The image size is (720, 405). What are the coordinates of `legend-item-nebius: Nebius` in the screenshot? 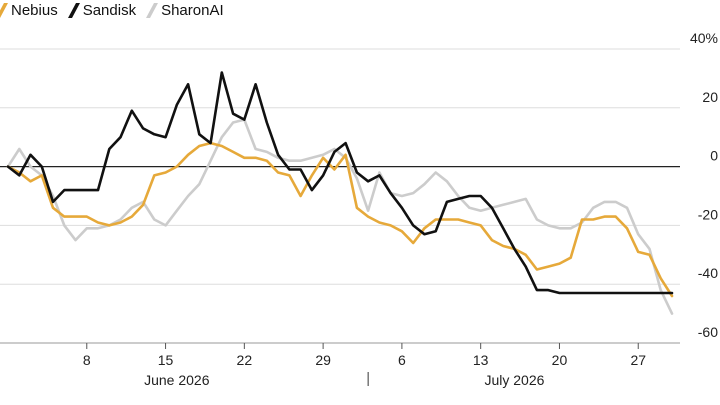 It's located at (29, 10).